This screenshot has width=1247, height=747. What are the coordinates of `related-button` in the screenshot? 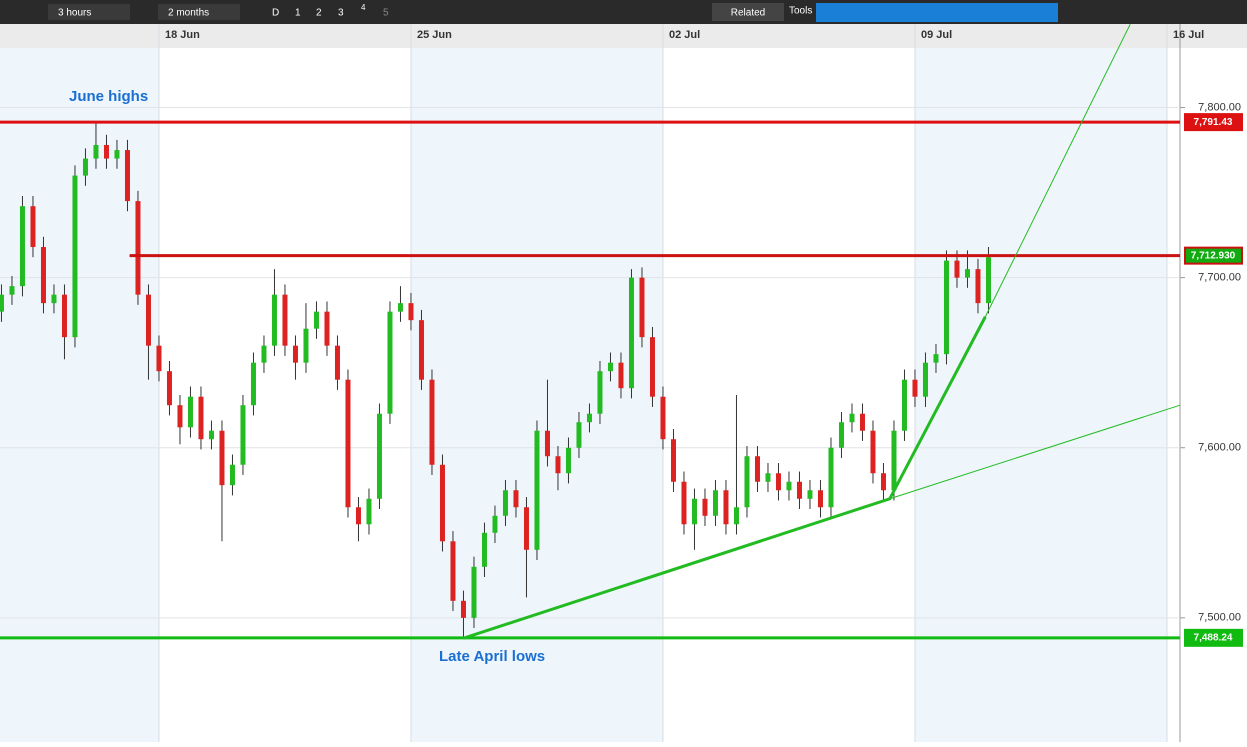 It's located at (748, 12).